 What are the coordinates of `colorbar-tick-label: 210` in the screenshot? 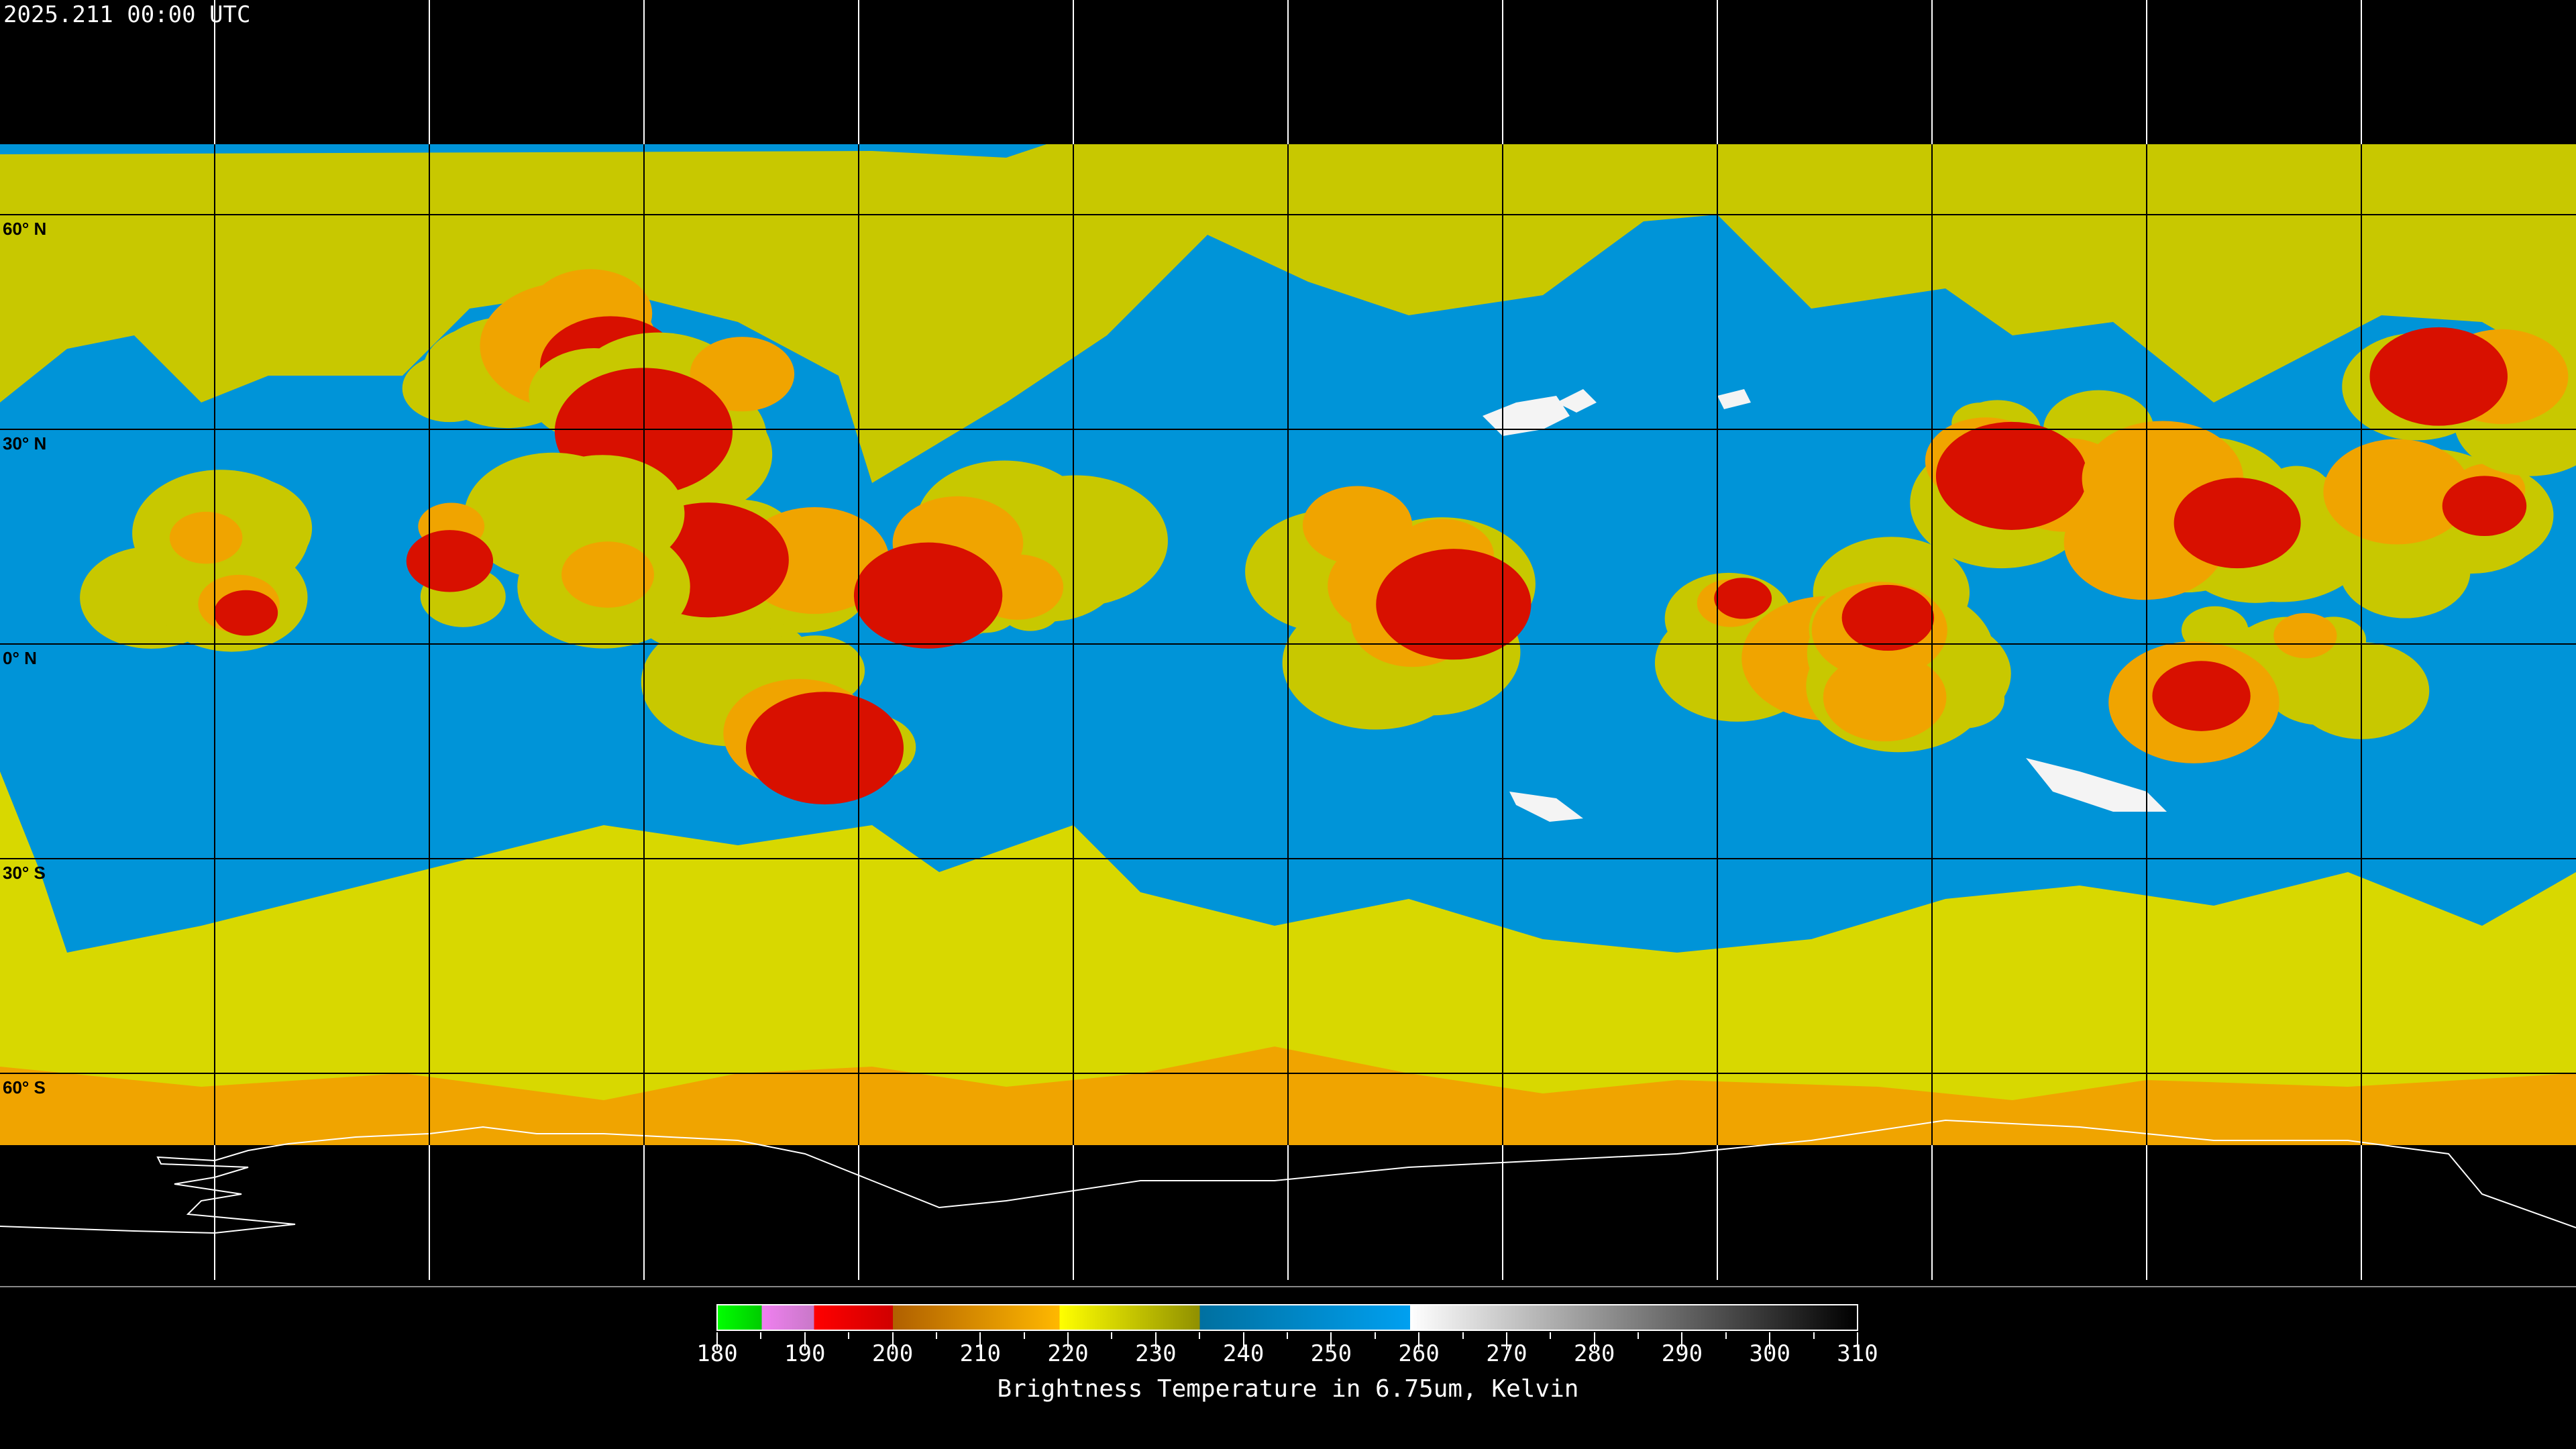 It's located at (980, 1353).